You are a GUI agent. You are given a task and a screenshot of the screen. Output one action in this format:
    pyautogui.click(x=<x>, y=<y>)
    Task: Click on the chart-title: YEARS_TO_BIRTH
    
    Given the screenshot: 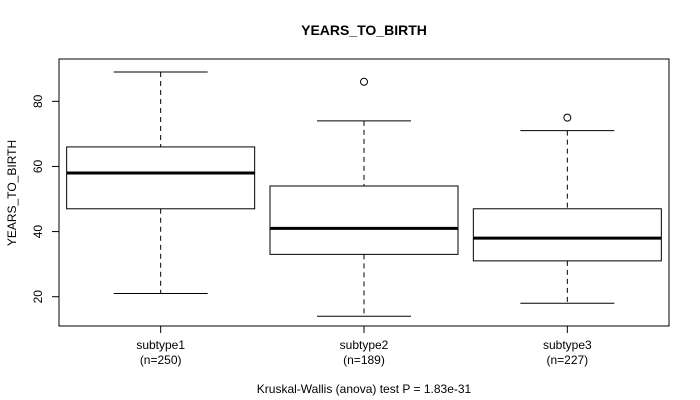 What is the action you would take?
    pyautogui.click(x=364, y=30)
    